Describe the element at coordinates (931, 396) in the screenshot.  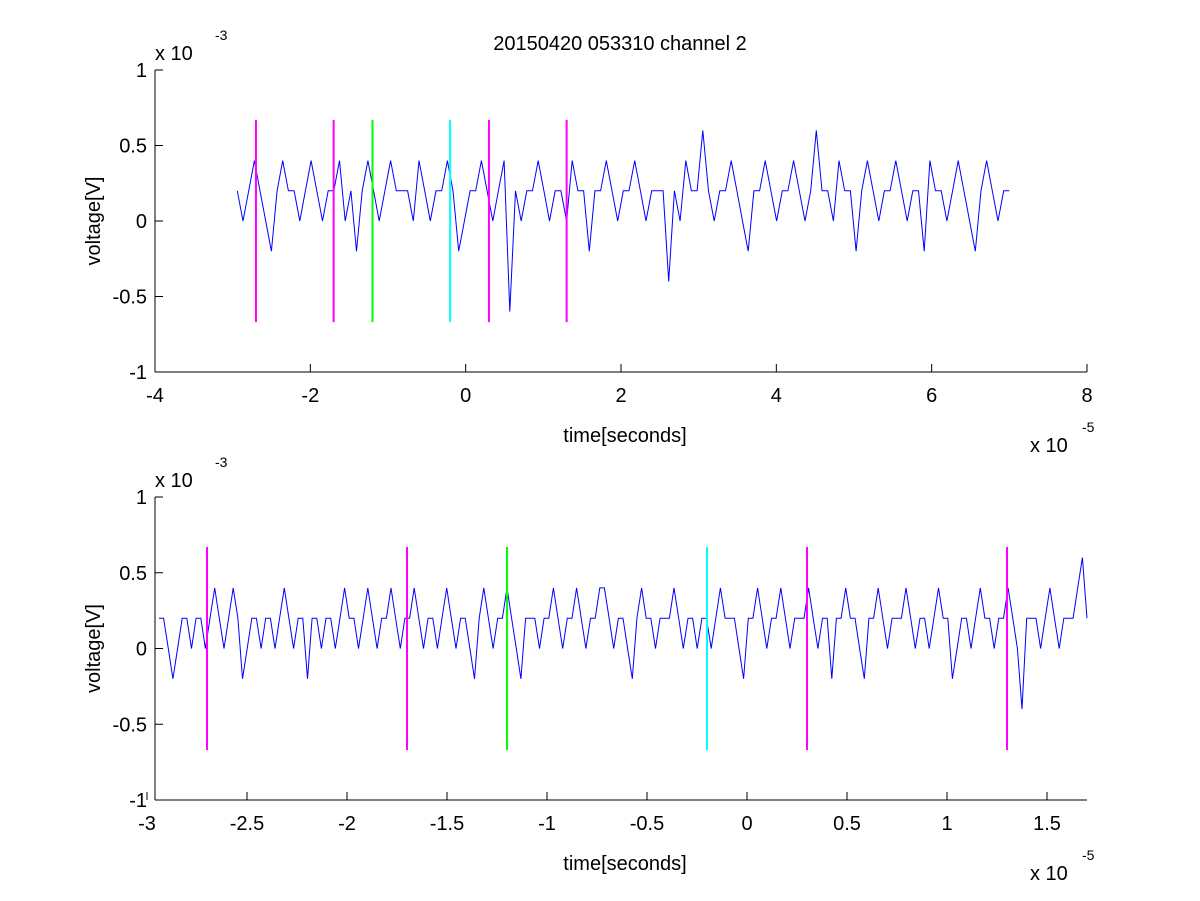
I see `x-tick-label: 6` at that location.